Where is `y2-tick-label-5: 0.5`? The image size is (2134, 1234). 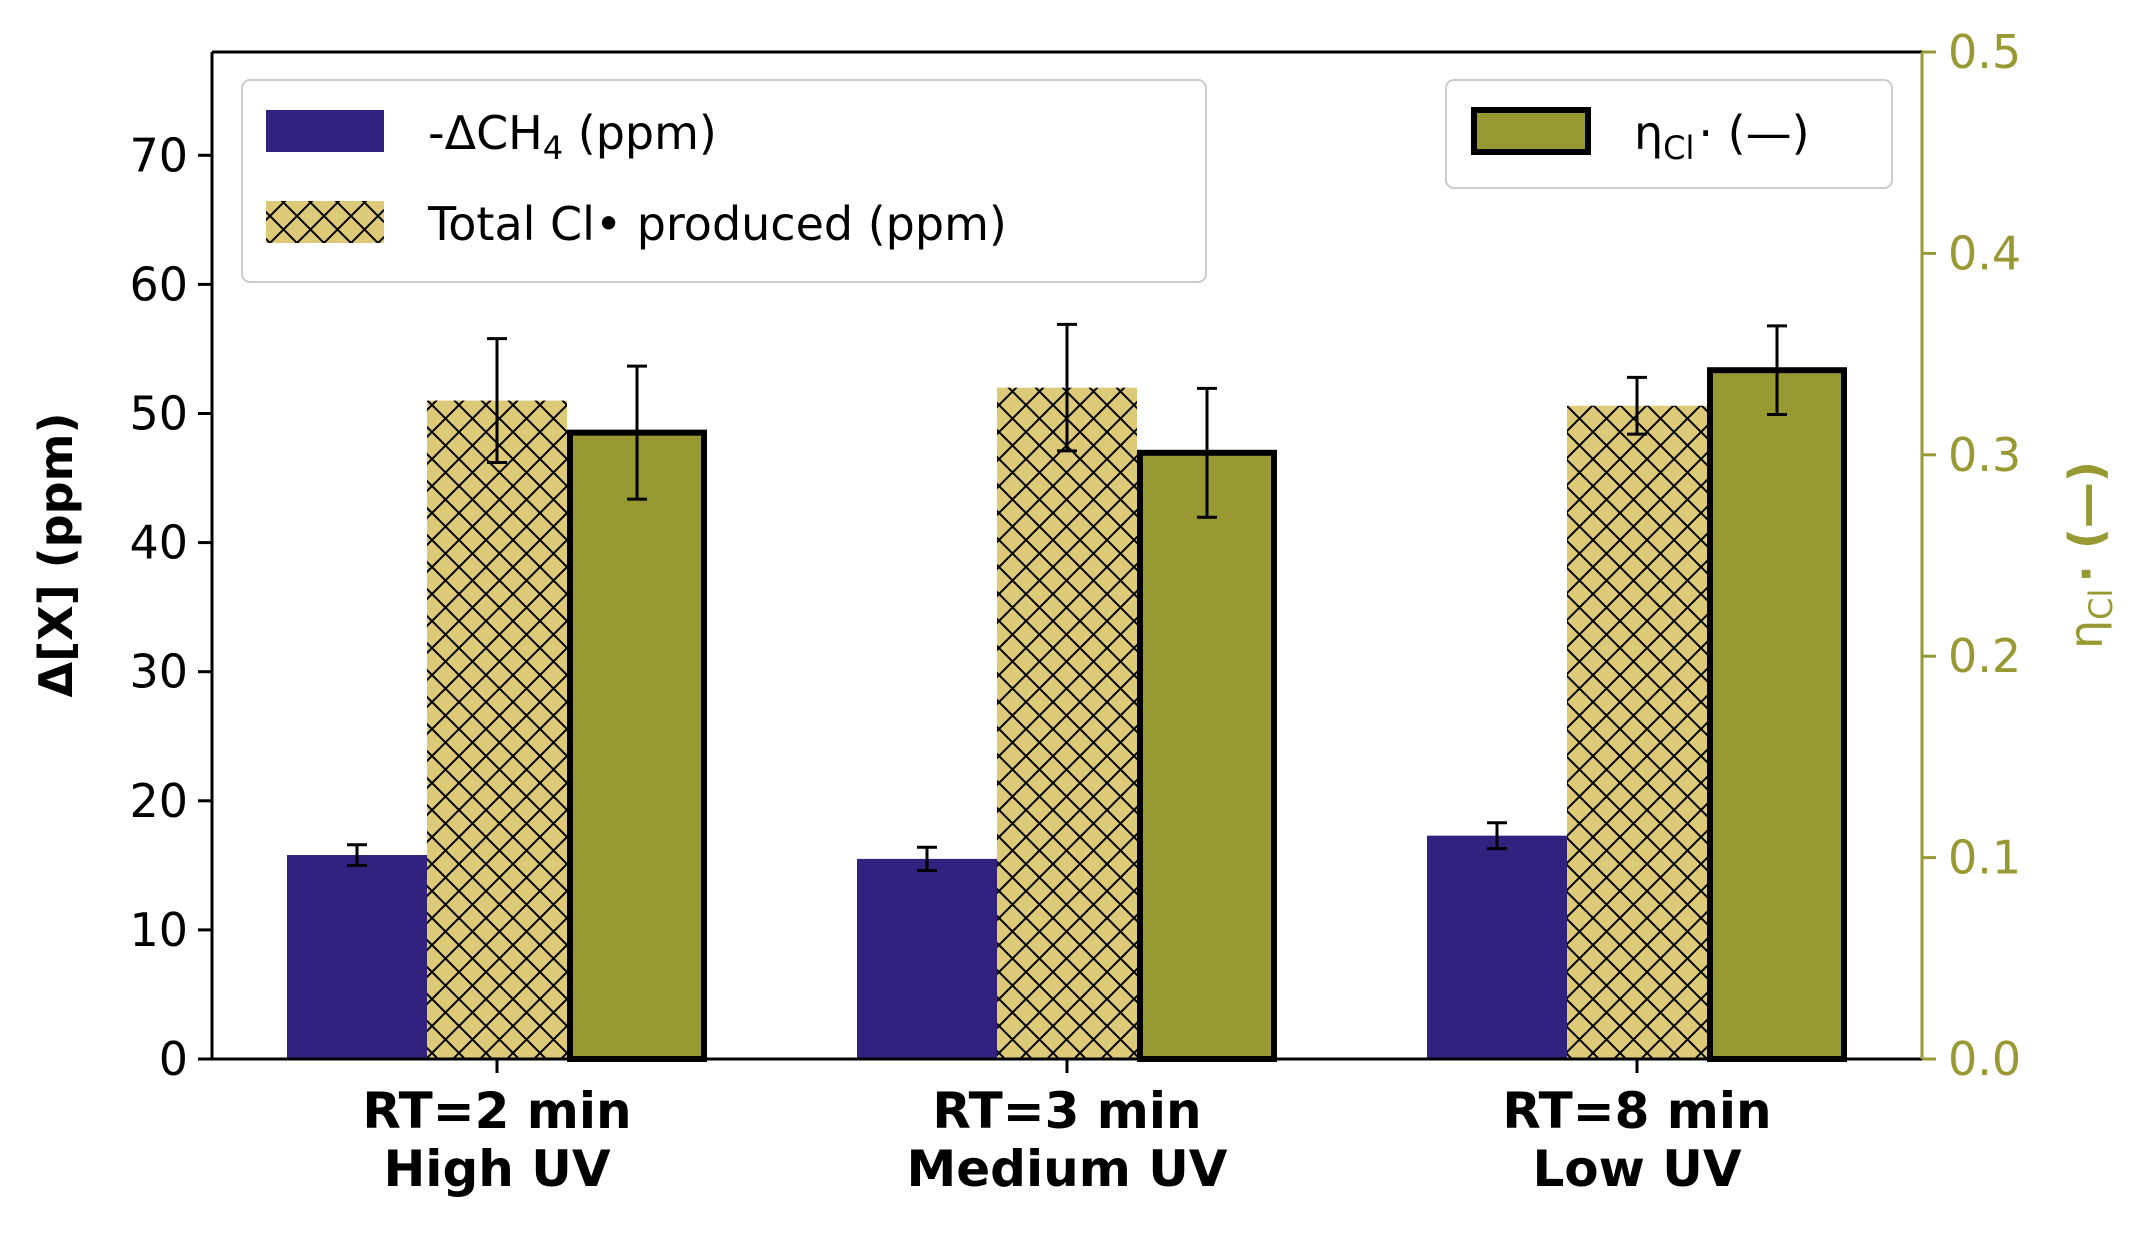
y2-tick-label-5: 0.5 is located at coordinates (1984, 52).